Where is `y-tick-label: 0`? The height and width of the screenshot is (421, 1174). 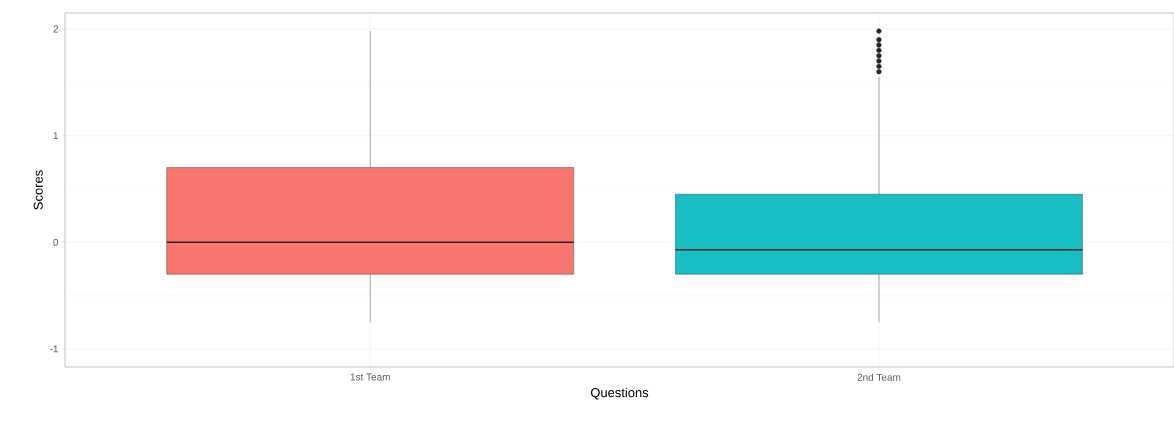
y-tick-label: 0 is located at coordinates (56, 242).